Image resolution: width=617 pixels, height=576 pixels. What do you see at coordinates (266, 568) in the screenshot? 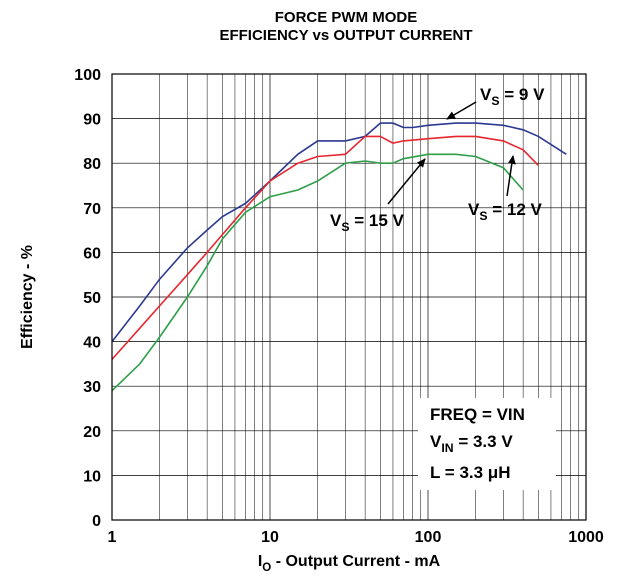
I see `x-axis-label-sub: O` at bounding box center [266, 568].